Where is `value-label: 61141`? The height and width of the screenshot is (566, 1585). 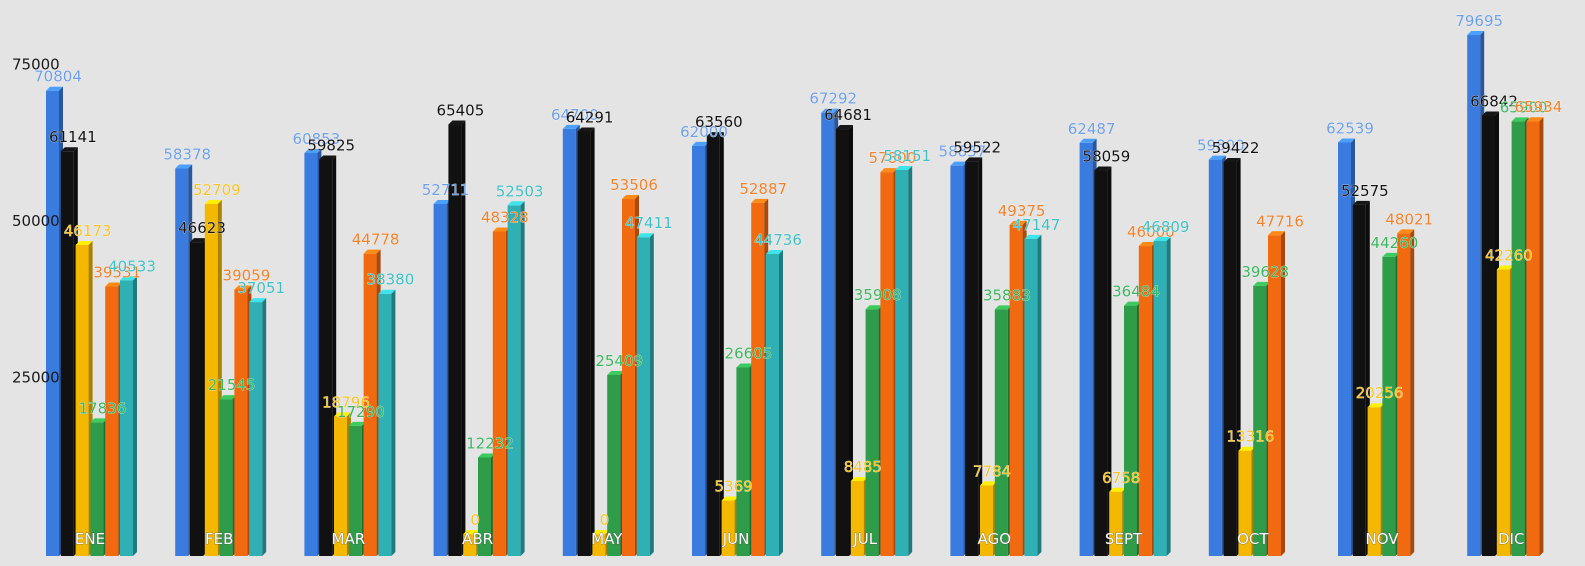 value-label: 61141 is located at coordinates (73, 137).